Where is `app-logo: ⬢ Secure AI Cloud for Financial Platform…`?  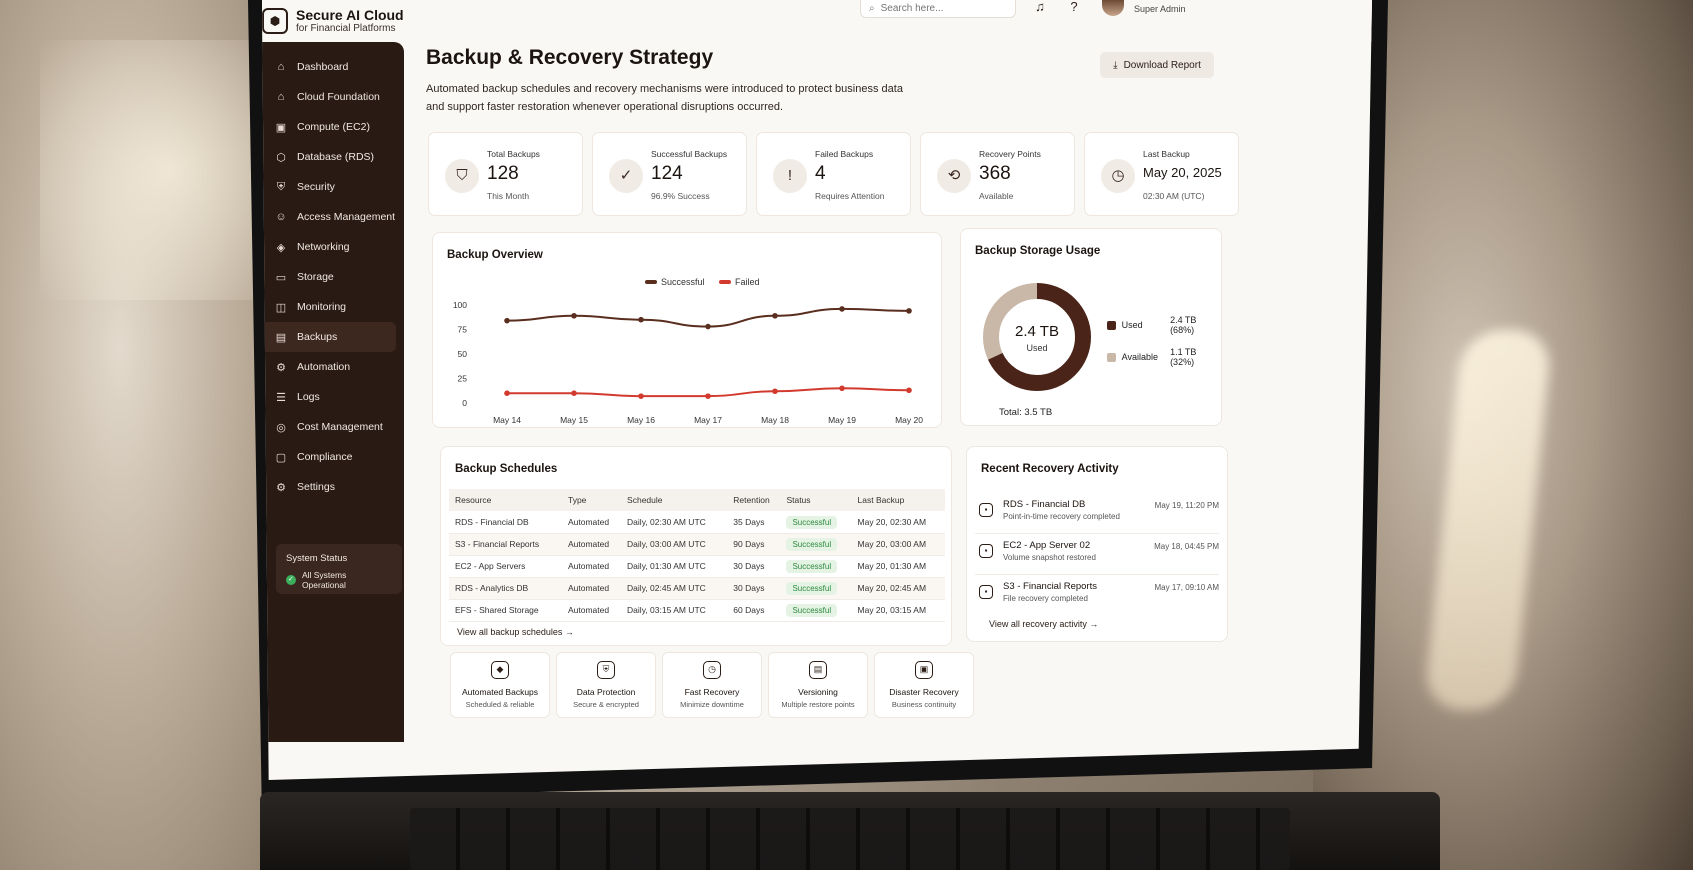 app-logo: ⬢ Secure AI Cloud for Financial Platform… is located at coordinates (339, 21).